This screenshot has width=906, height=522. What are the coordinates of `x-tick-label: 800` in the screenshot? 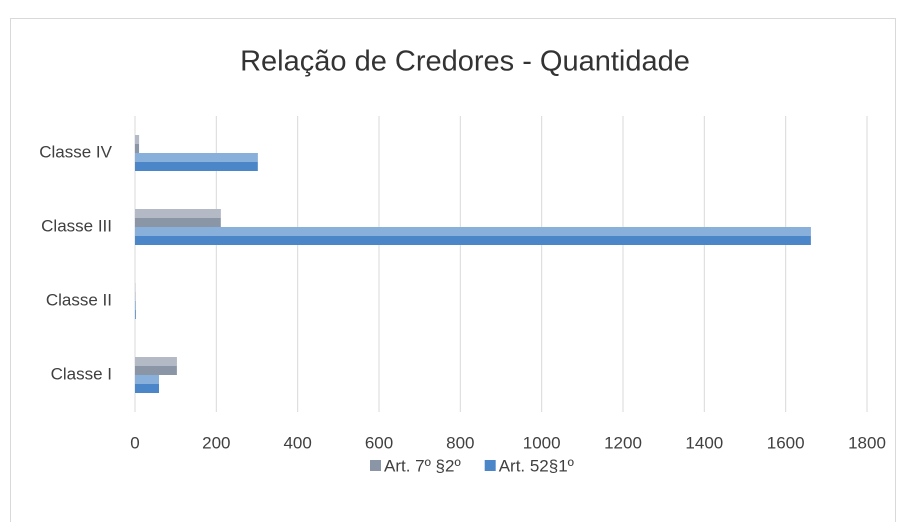 It's located at (460, 442).